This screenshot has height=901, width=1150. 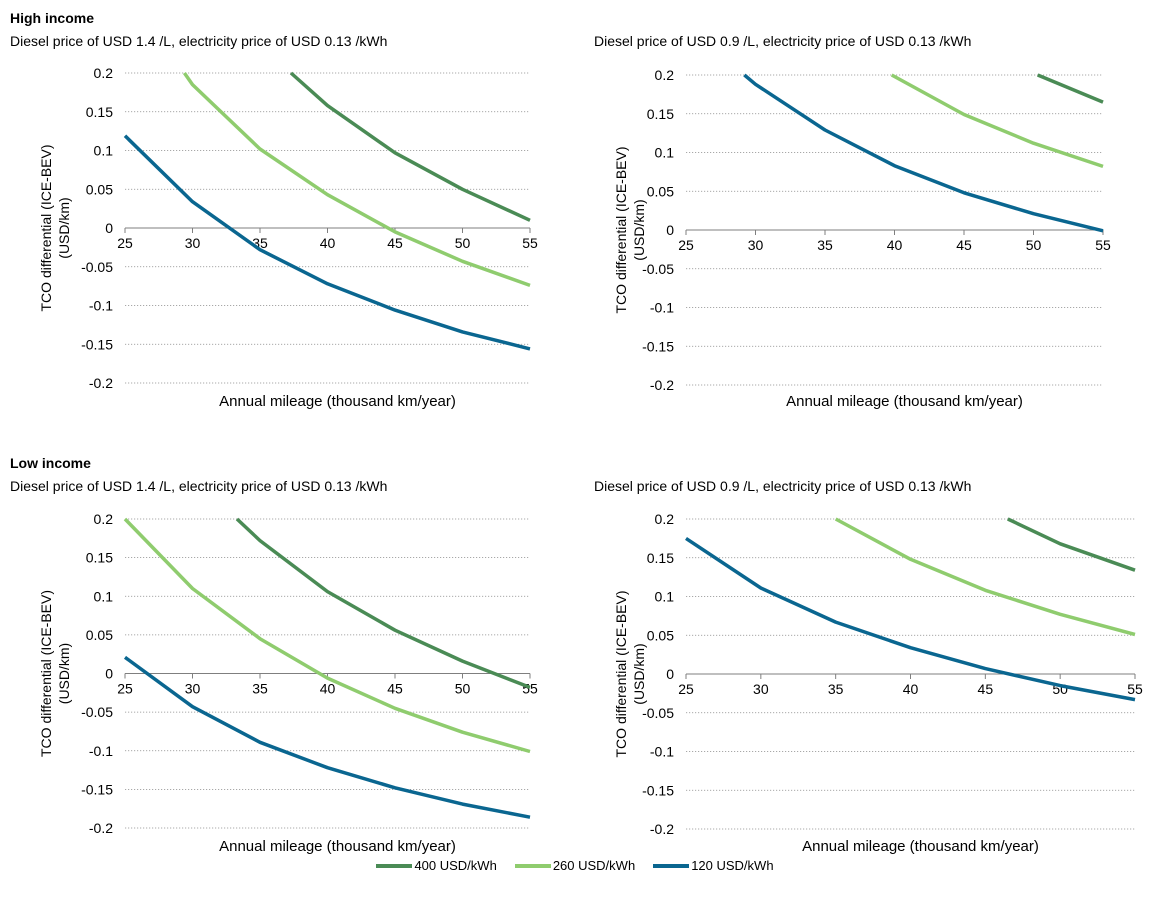 I want to click on legend-label: 260 USD/kWh, so click(x=594, y=865).